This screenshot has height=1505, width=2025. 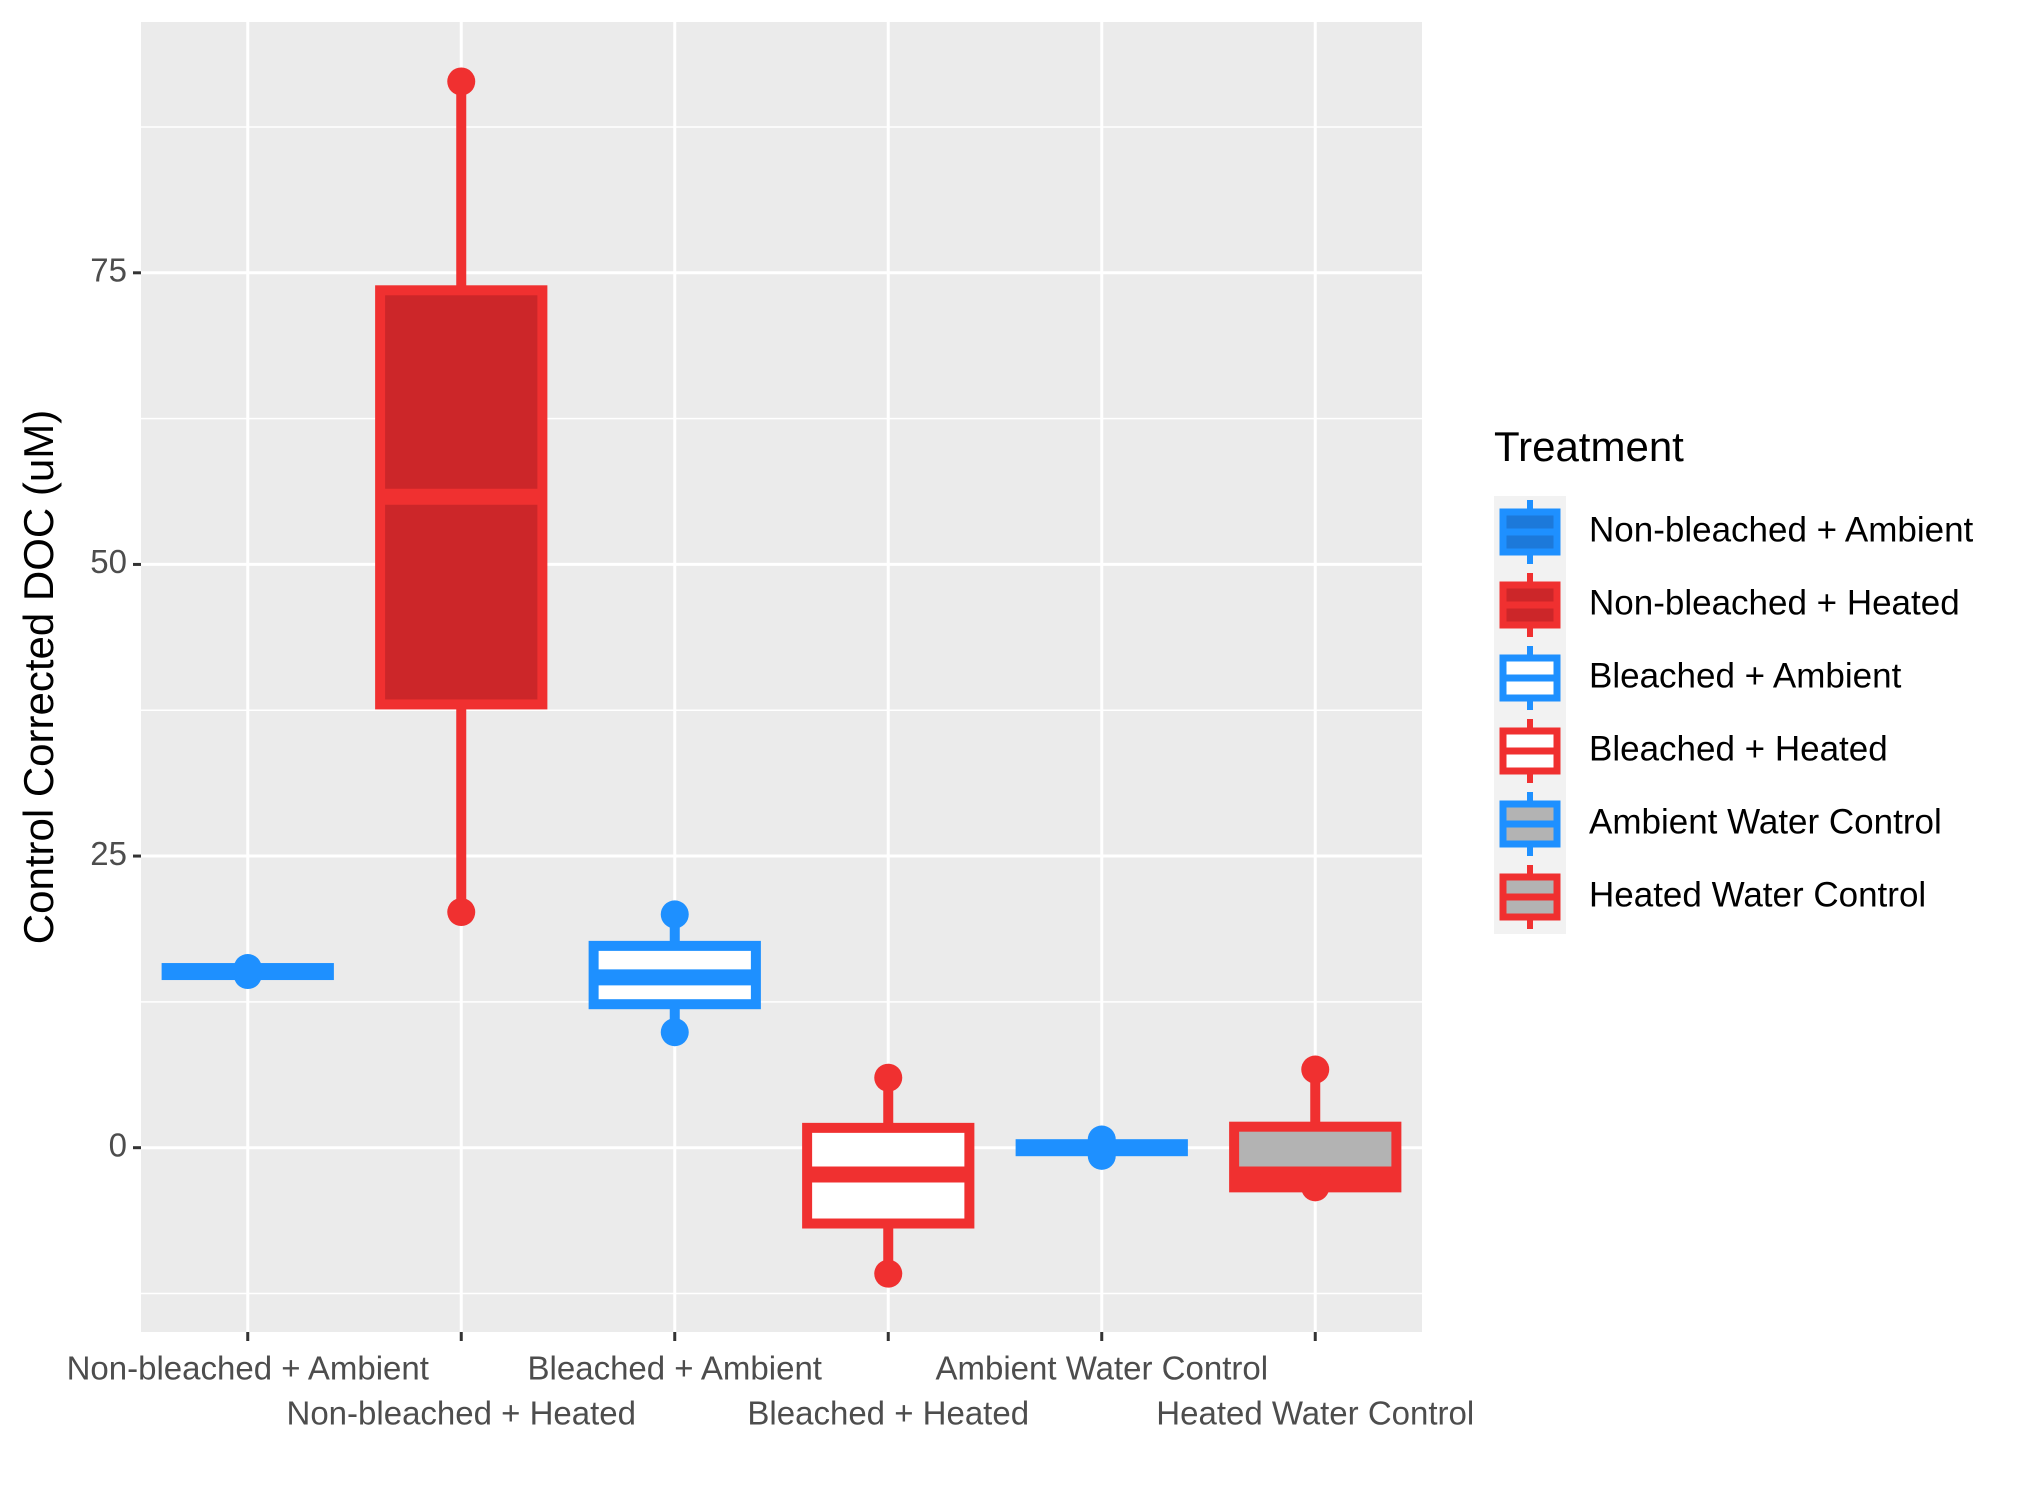 I want to click on legend-label: Bleached + Heated, so click(x=1738, y=748).